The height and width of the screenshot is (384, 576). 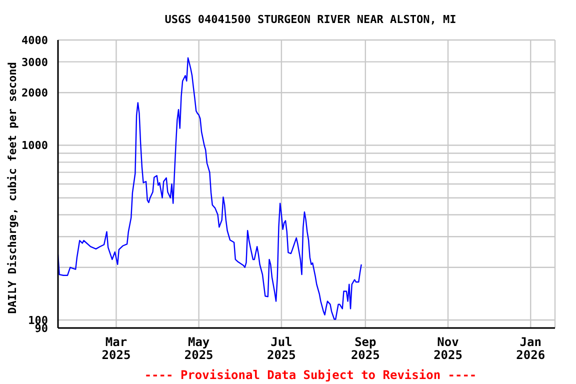 What do you see at coordinates (12, 188) in the screenshot?
I see `y-axis-title: DAILY Discharge, cubic feet per second` at bounding box center [12, 188].